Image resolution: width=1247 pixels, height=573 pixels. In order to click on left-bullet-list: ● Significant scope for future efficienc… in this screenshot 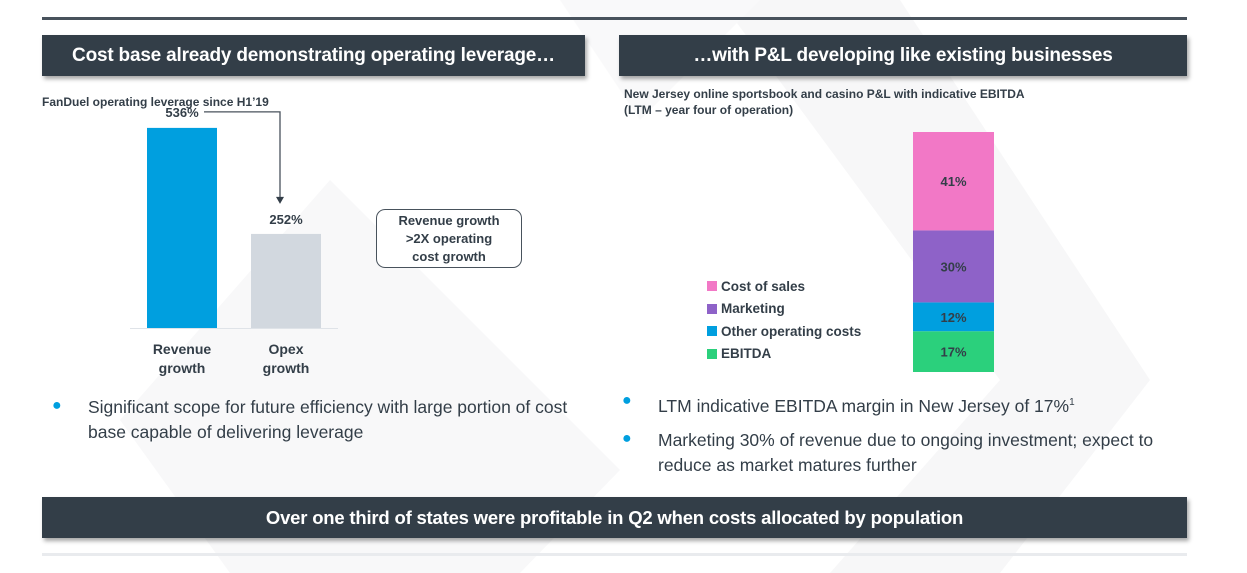, I will do `click(317, 424)`.